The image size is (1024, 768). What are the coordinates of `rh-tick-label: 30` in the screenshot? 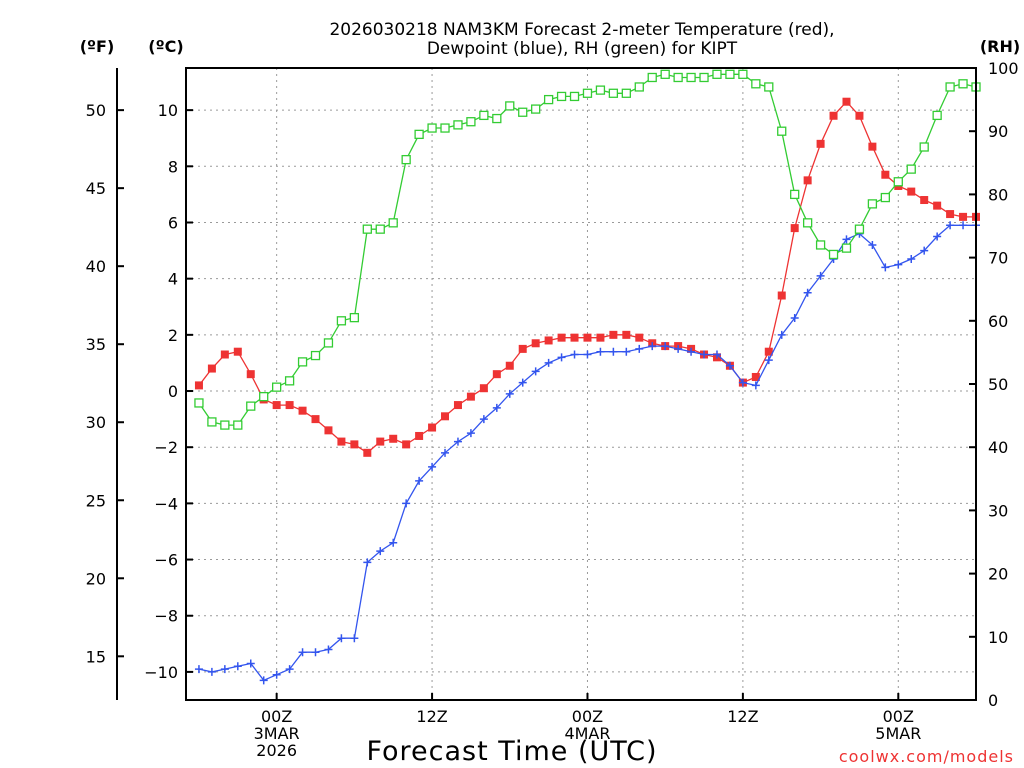 It's located at (998, 510).